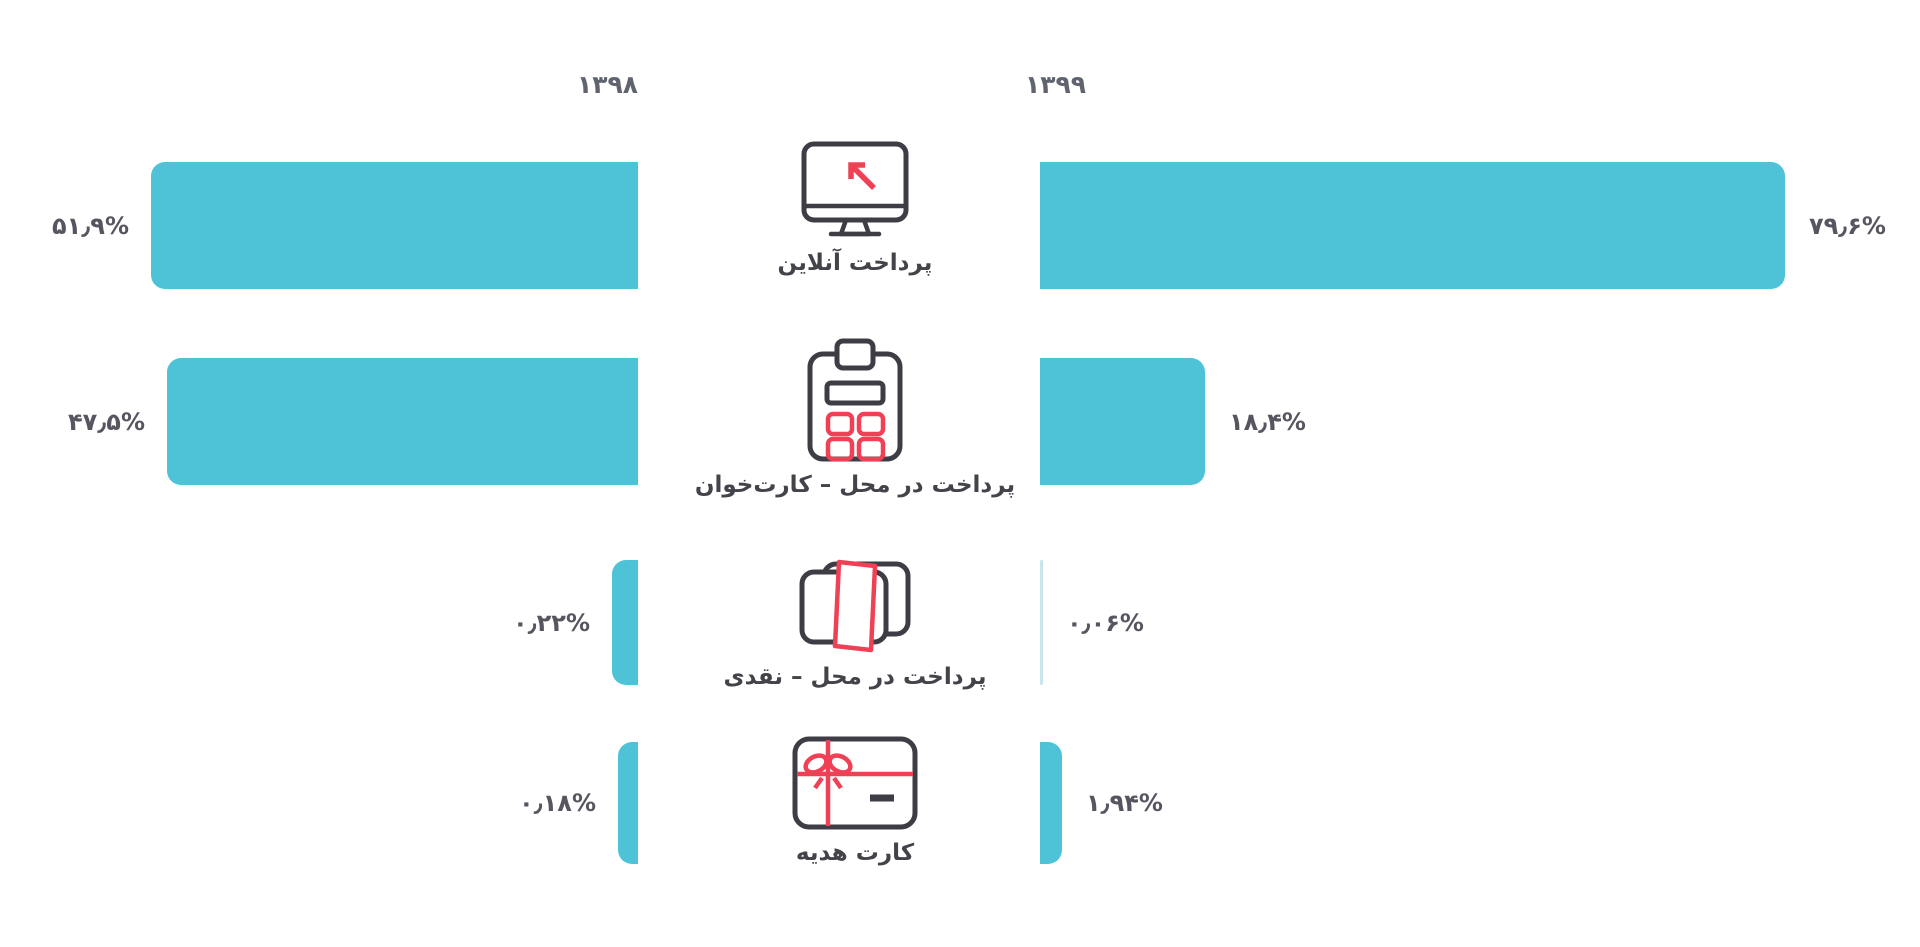 This screenshot has width=1920, height=947. Describe the element at coordinates (855, 677) in the screenshot. I see `category-label-cash: پرداخت در محل – نقدی` at that location.